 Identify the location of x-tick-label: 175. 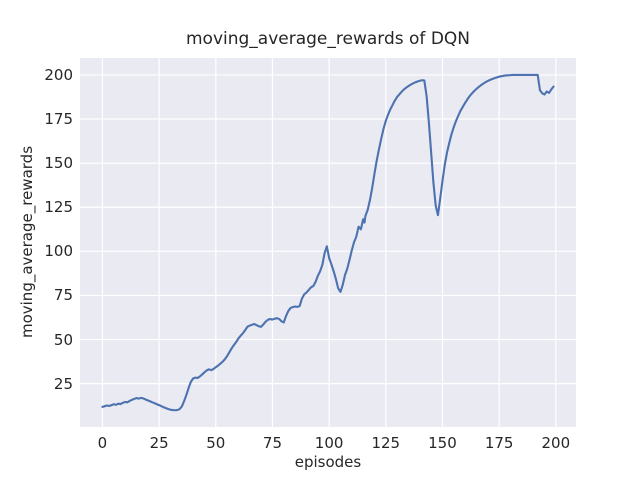
(499, 443).